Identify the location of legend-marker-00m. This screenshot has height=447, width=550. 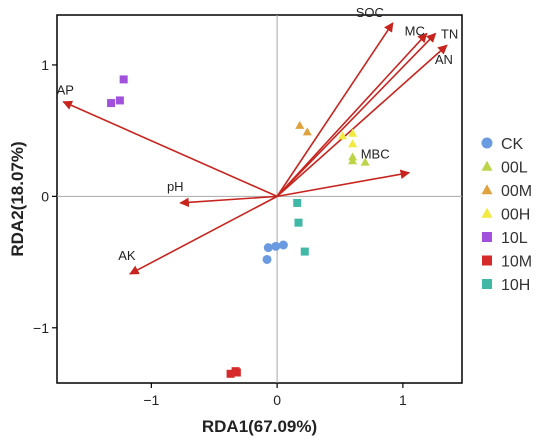
(487, 189).